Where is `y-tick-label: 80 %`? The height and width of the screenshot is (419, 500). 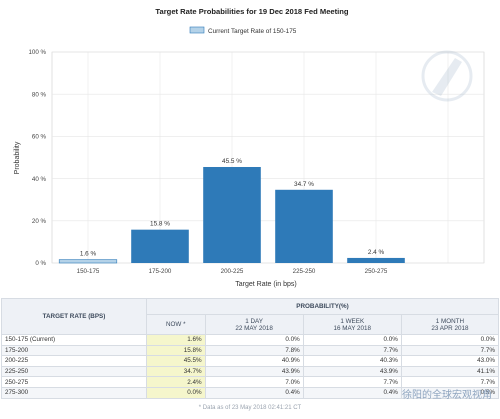
y-tick-label: 80 % is located at coordinates (39, 94).